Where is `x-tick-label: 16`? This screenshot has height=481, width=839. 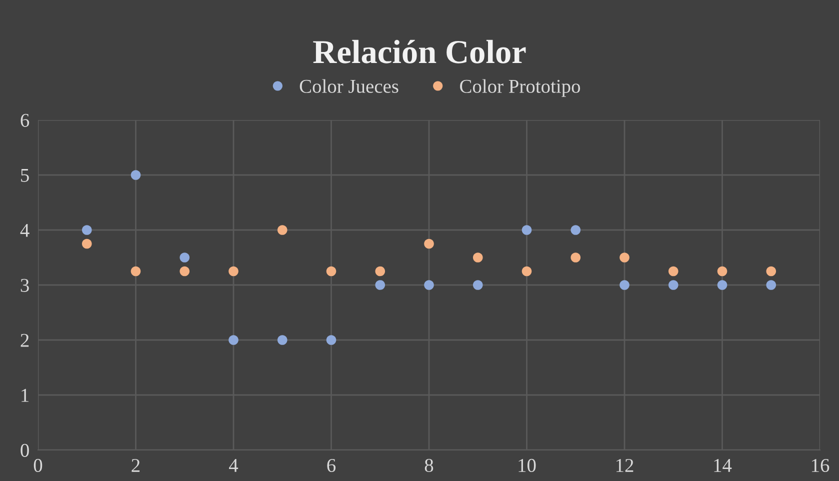
x-tick-label: 16 is located at coordinates (821, 465).